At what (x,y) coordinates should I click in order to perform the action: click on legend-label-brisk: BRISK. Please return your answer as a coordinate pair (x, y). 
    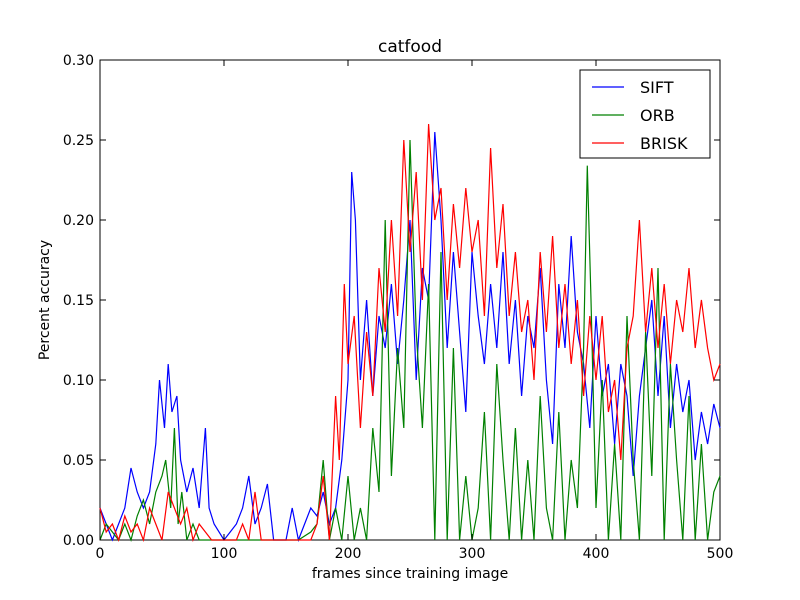
    Looking at the image, I should click on (664, 143).